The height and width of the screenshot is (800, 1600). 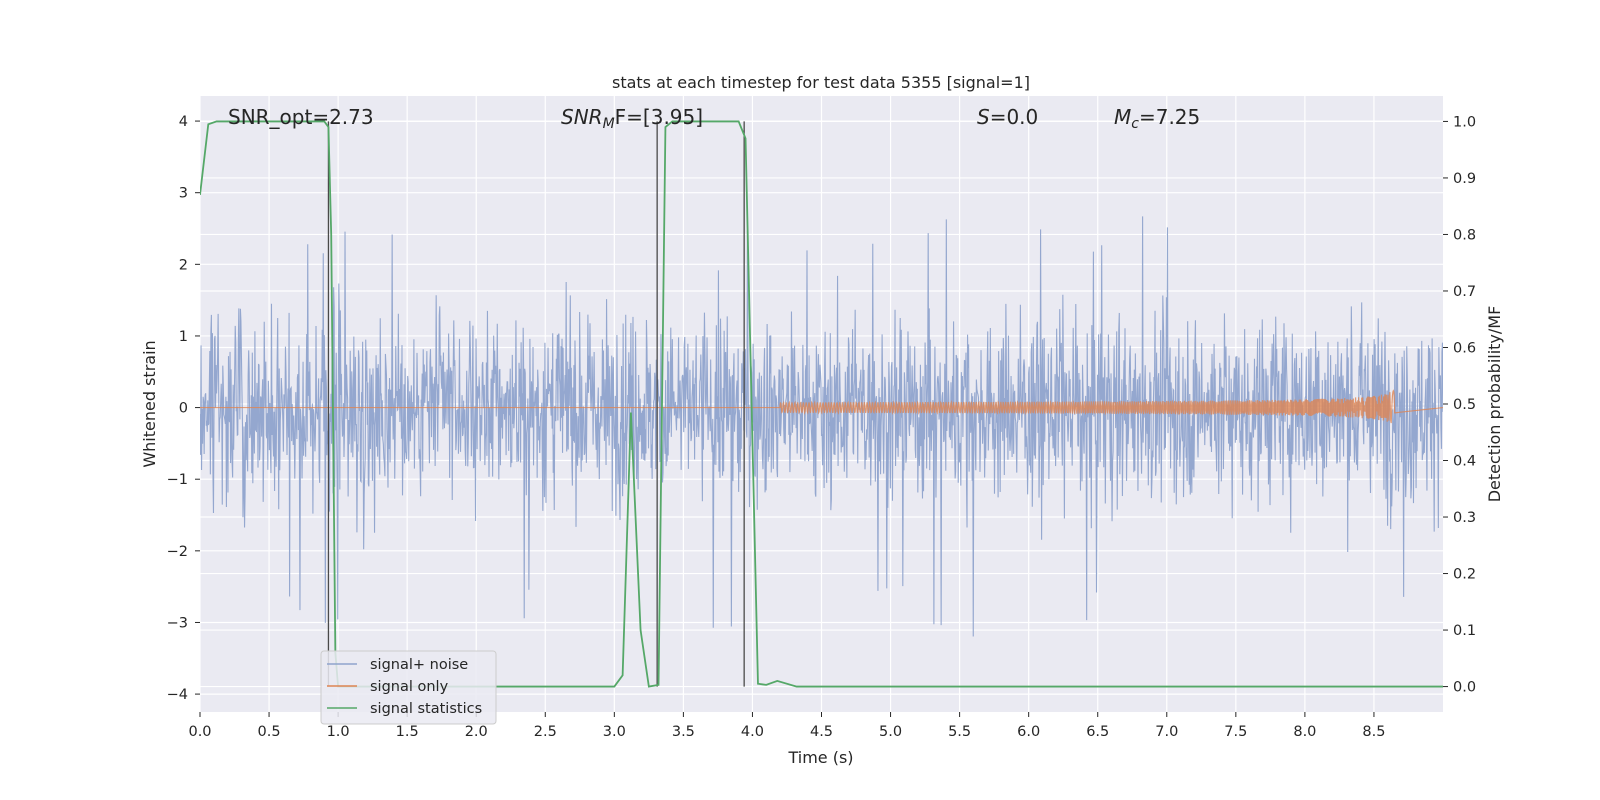 What do you see at coordinates (177, 552) in the screenshot?
I see `y-left-tick-label: −2` at bounding box center [177, 552].